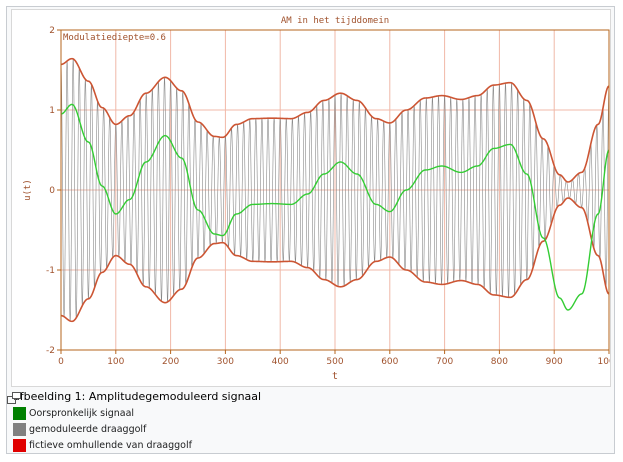 This screenshot has width=623, height=462. Describe the element at coordinates (334, 362) in the screenshot. I see `x-tick-label: 500` at that location.